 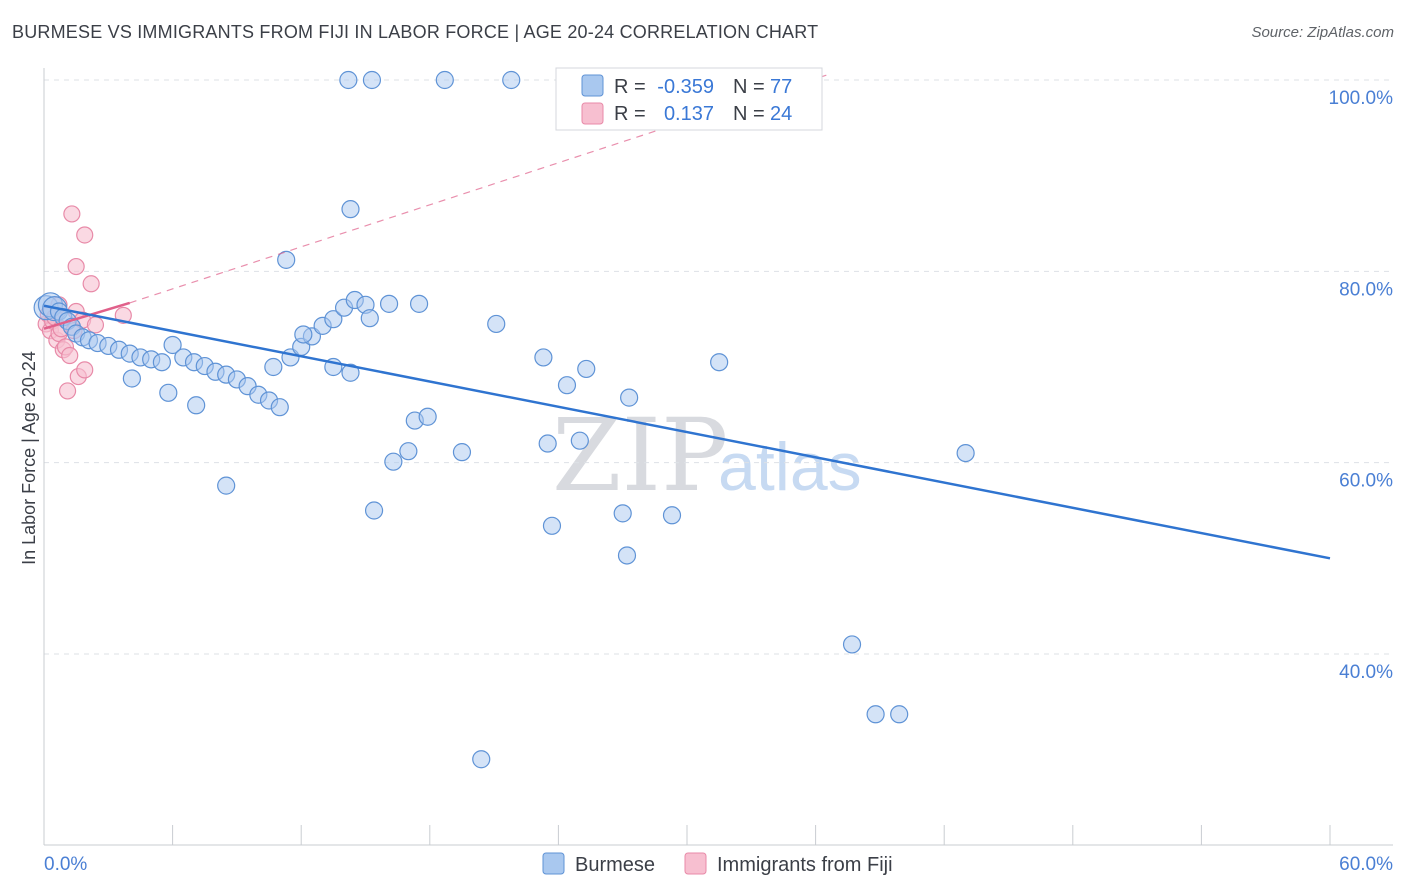 I want to click on watermark: ZIP atlas, so click(x=707, y=455).